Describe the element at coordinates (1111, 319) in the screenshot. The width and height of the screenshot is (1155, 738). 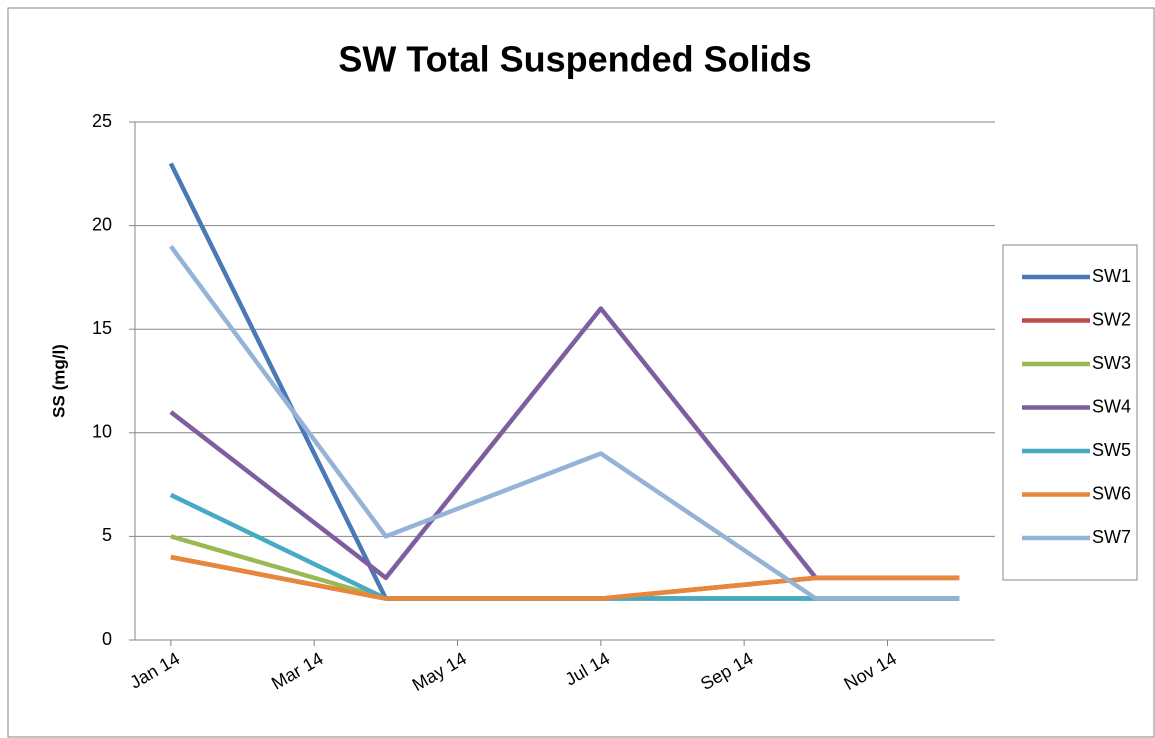
I see `legend-label: SW2` at that location.